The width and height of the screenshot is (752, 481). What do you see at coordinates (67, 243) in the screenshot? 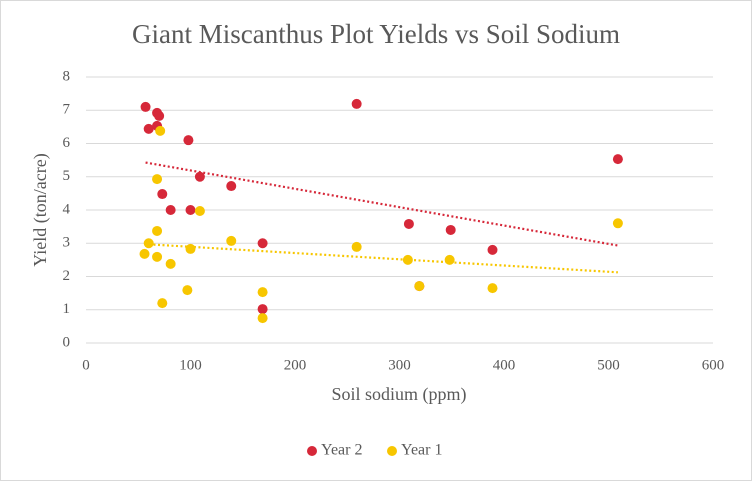
I see `y-tick-label: 3` at bounding box center [67, 243].